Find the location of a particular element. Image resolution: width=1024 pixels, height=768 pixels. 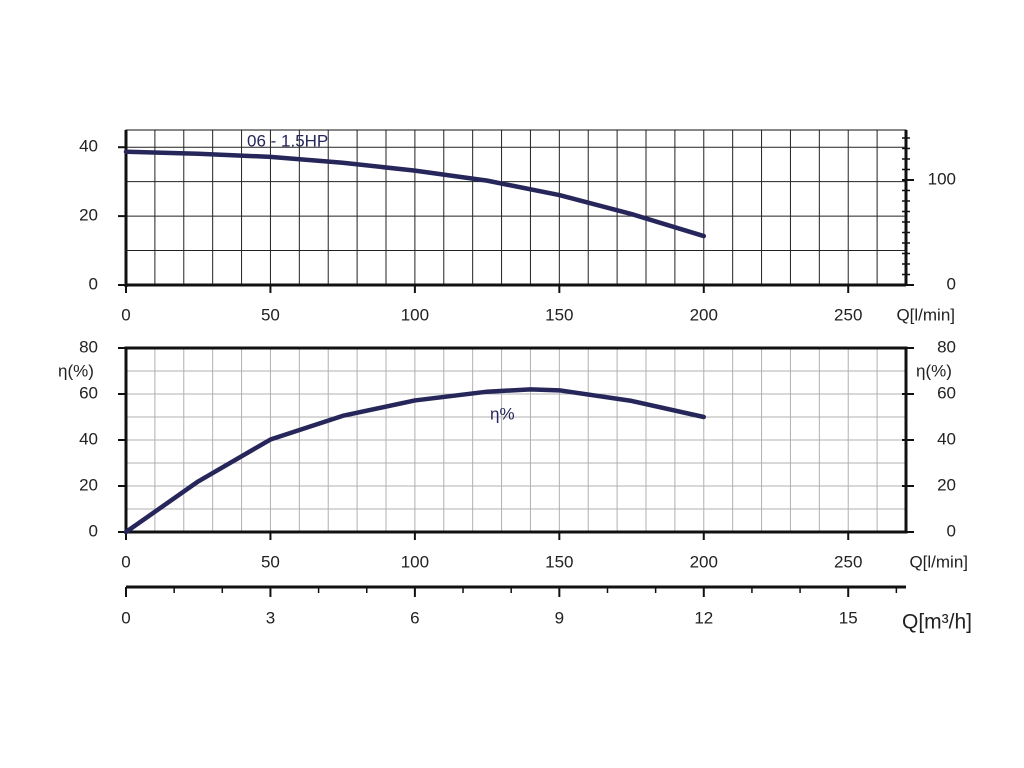

x-tick-label: 3 is located at coordinates (270, 617).